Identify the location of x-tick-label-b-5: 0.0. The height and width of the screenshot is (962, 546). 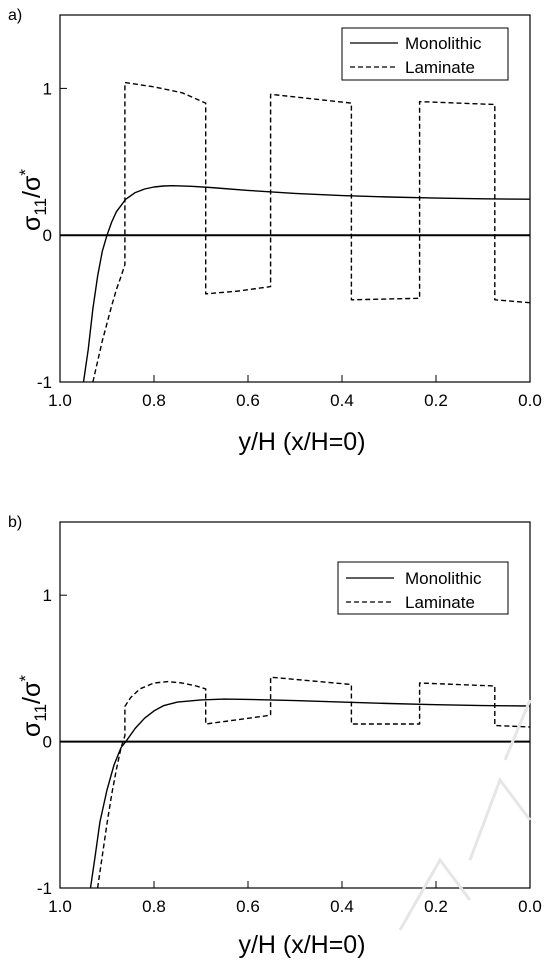
(530, 906).